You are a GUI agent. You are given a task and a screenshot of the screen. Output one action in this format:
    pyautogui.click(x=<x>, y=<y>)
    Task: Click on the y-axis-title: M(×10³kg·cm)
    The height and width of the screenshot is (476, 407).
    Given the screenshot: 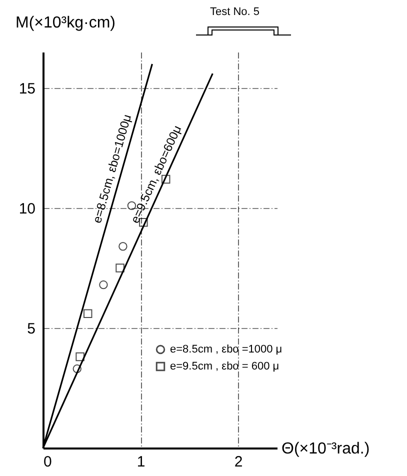 What is the action you would take?
    pyautogui.click(x=66, y=23)
    